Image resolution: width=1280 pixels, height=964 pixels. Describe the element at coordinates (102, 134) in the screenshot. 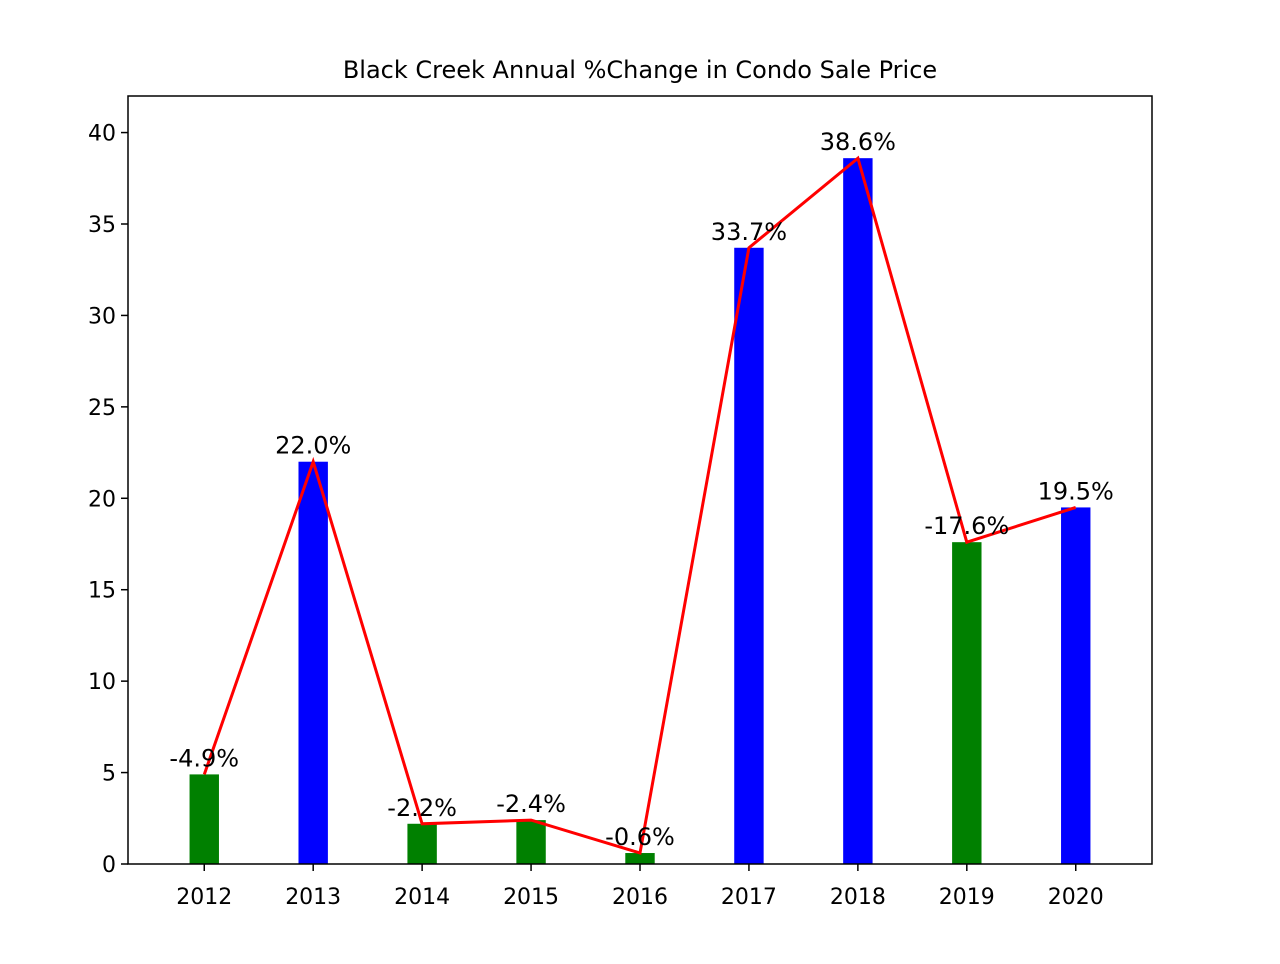

I see `y-tick-label: 40` at that location.